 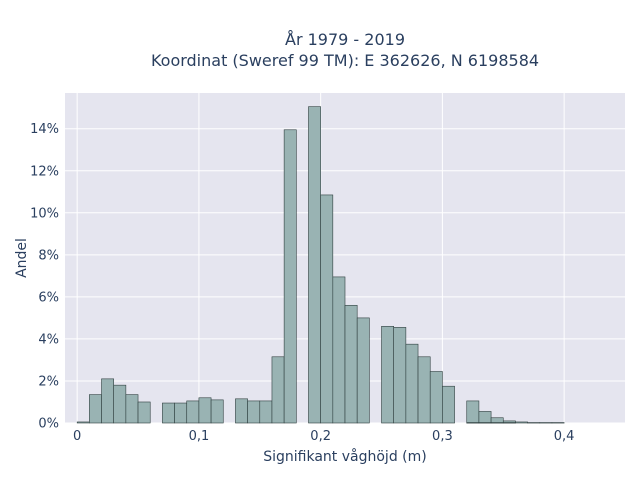 I want to click on y-tick-label-7: 14%, so click(x=44, y=129).